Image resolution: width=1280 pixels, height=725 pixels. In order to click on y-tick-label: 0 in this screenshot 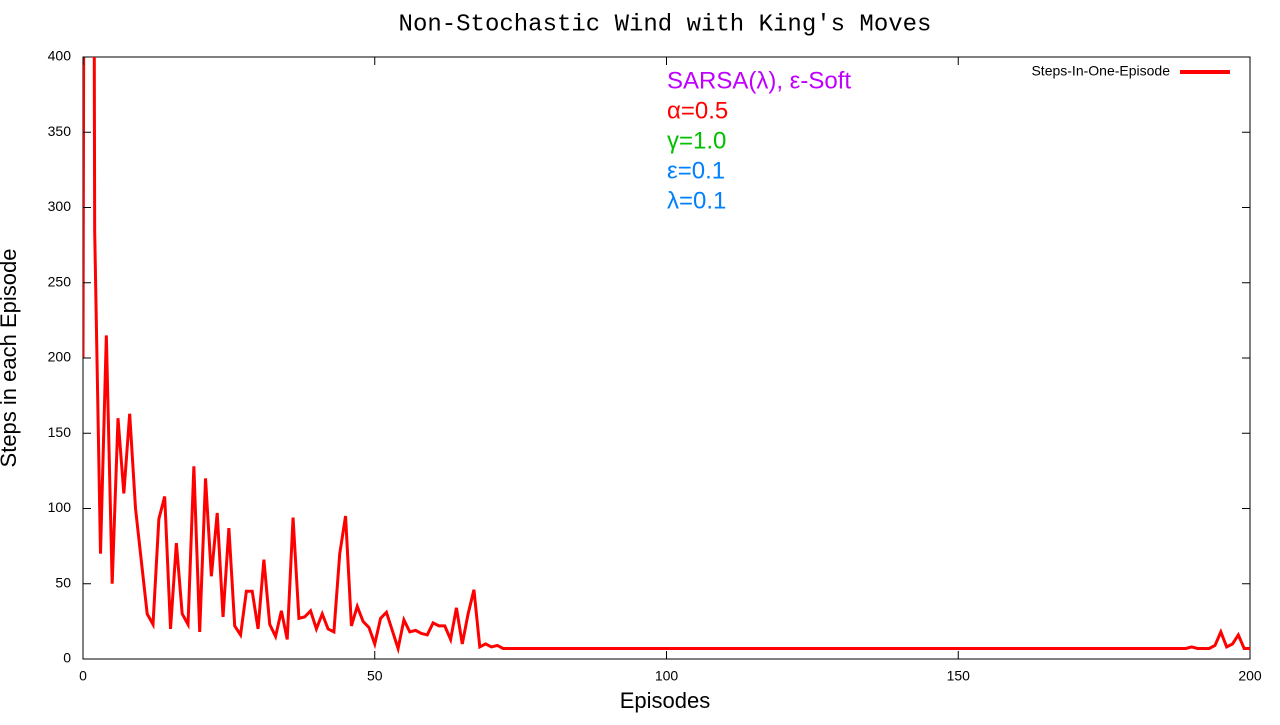, I will do `click(67, 658)`.